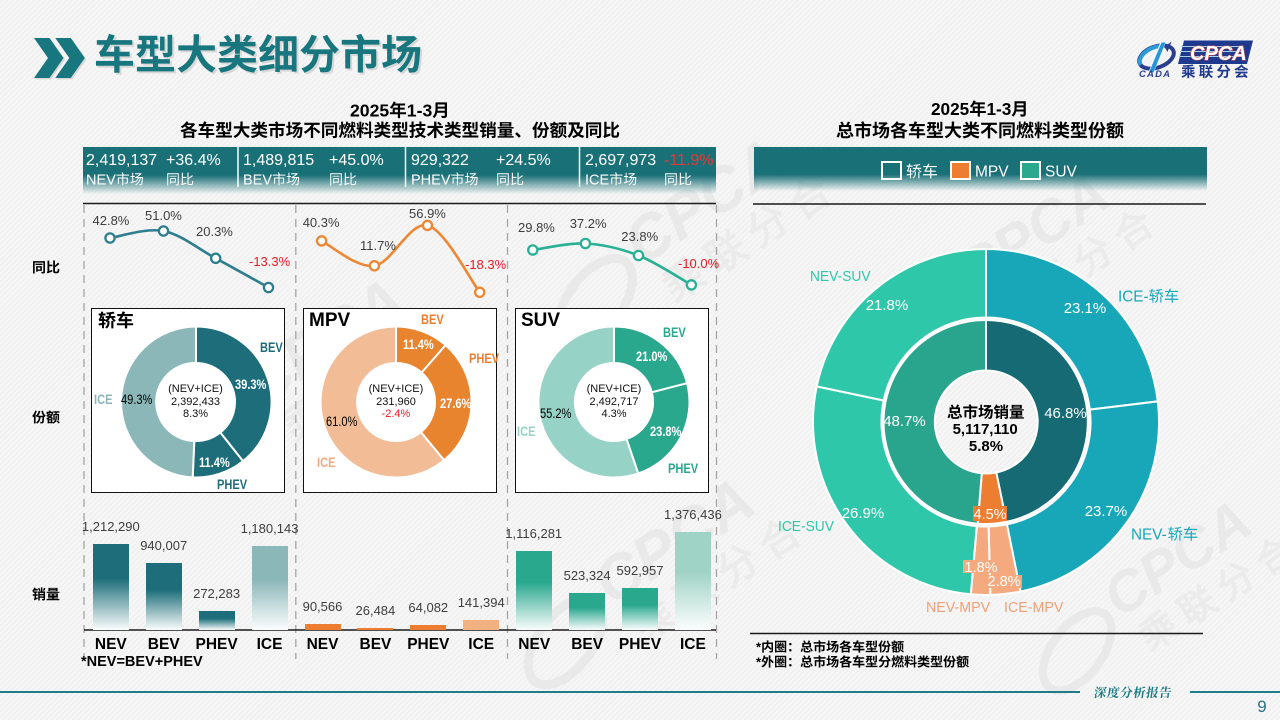 This screenshot has height=720, width=1280. What do you see at coordinates (101, 180) in the screenshot?
I see `svg-text: NEV` at bounding box center [101, 180].